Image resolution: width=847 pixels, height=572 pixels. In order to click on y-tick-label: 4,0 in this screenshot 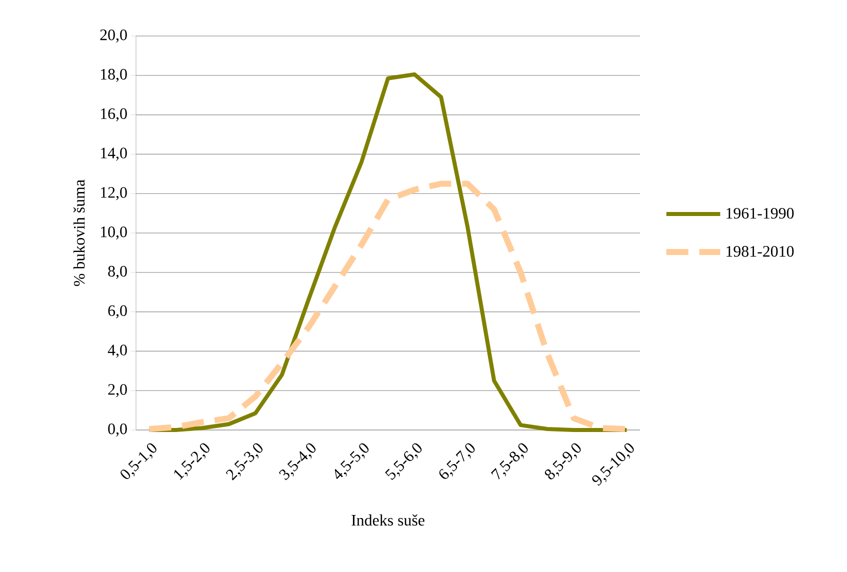, I will do `click(117, 351)`.